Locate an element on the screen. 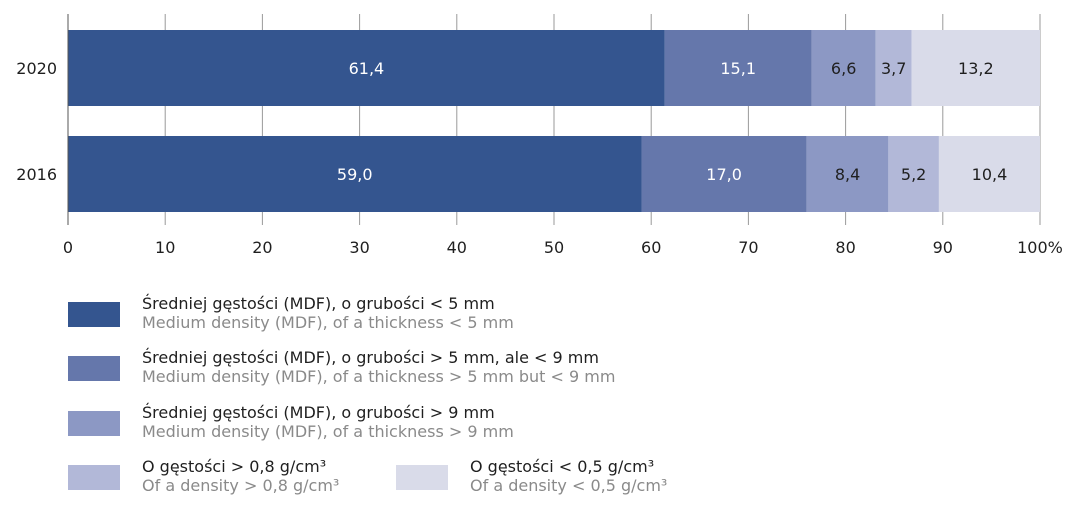 The height and width of the screenshot is (511, 1074). x-tick-label: 90 is located at coordinates (943, 247).